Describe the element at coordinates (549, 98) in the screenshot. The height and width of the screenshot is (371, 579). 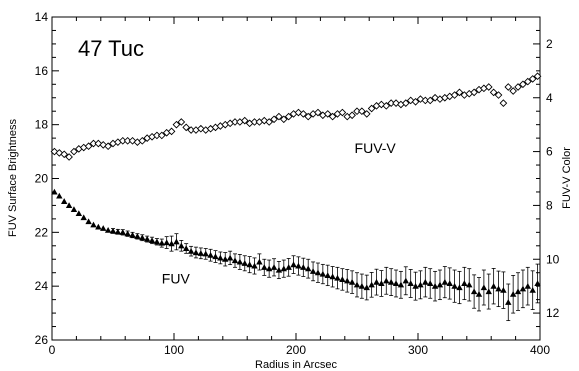
I see `y-right-tick-label: 4` at that location.